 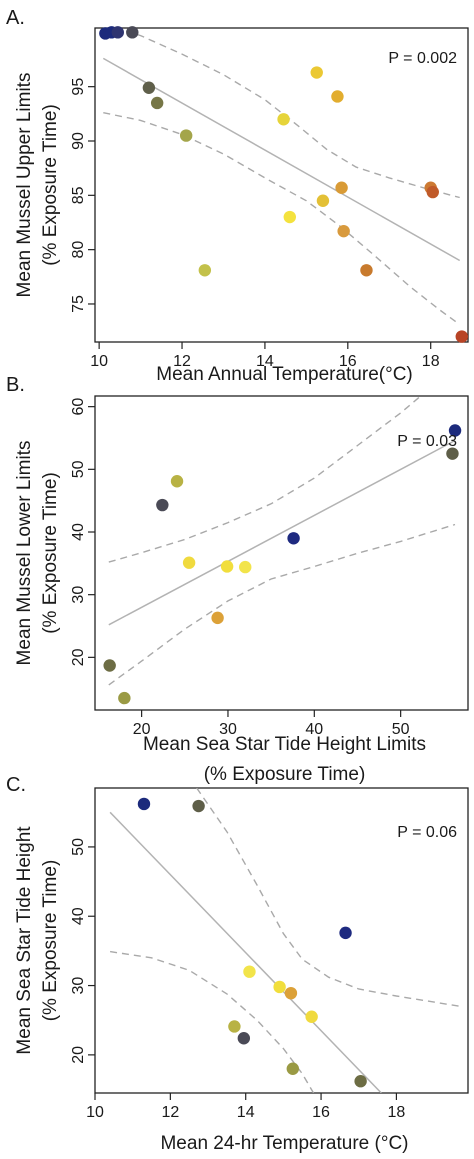 I want to click on chart-3-ci-lower, so click(x=212, y=1021).